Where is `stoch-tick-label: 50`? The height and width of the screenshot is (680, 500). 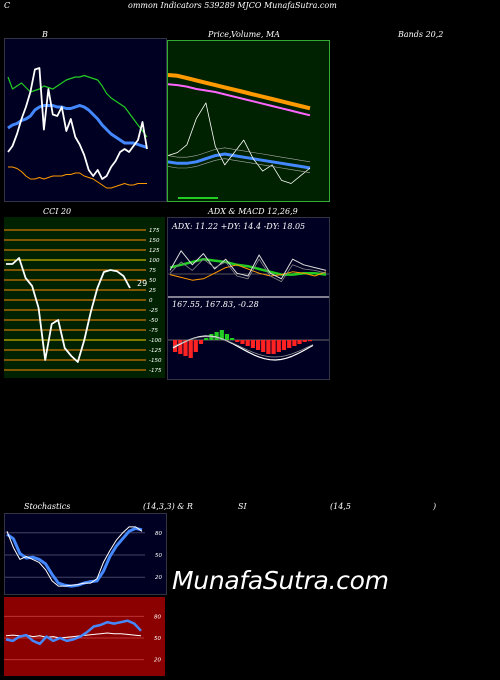 stoch-tick-label: 50 is located at coordinates (158, 556).